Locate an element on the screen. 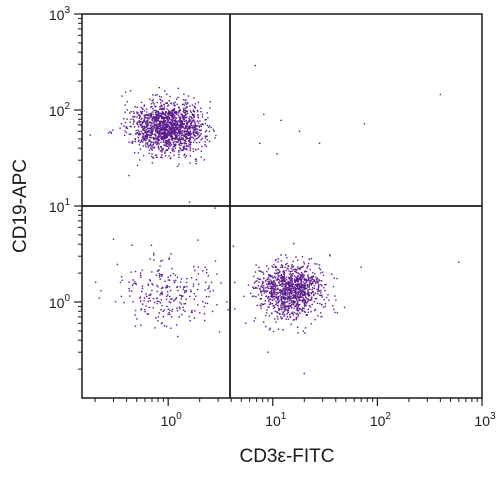  y-tick-label: 103 is located at coordinates (60, 14).